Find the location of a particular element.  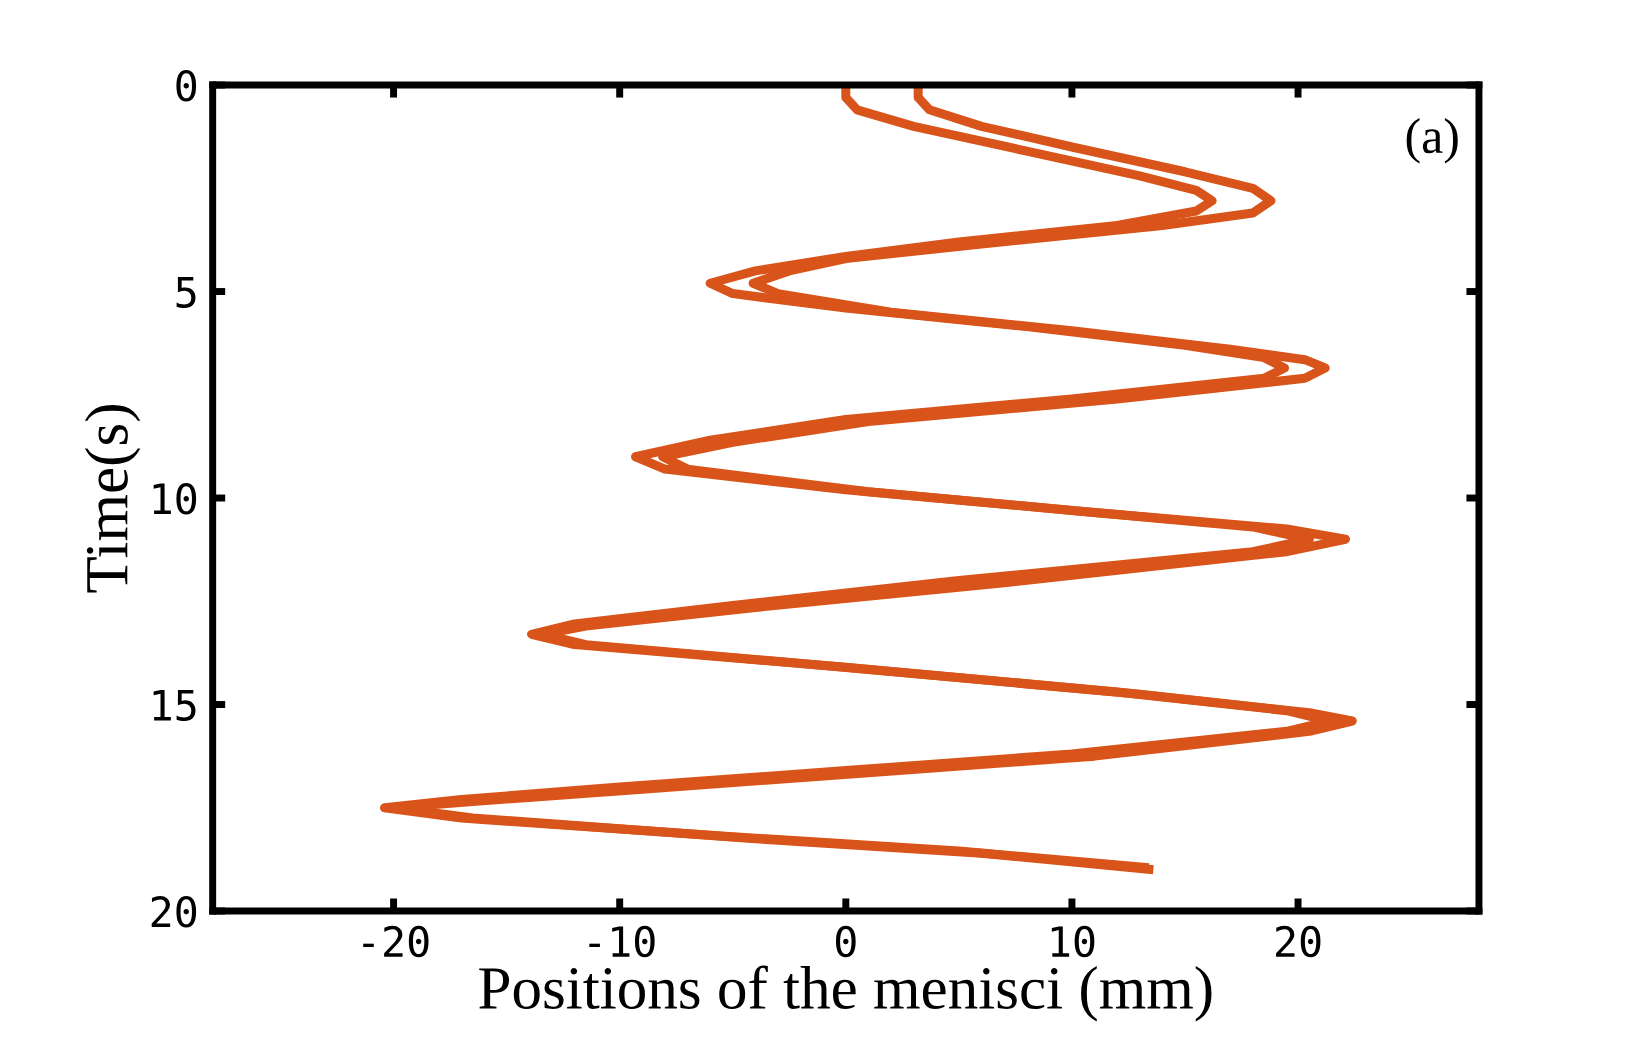

y-tick-label: 0 is located at coordinates (186, 86).